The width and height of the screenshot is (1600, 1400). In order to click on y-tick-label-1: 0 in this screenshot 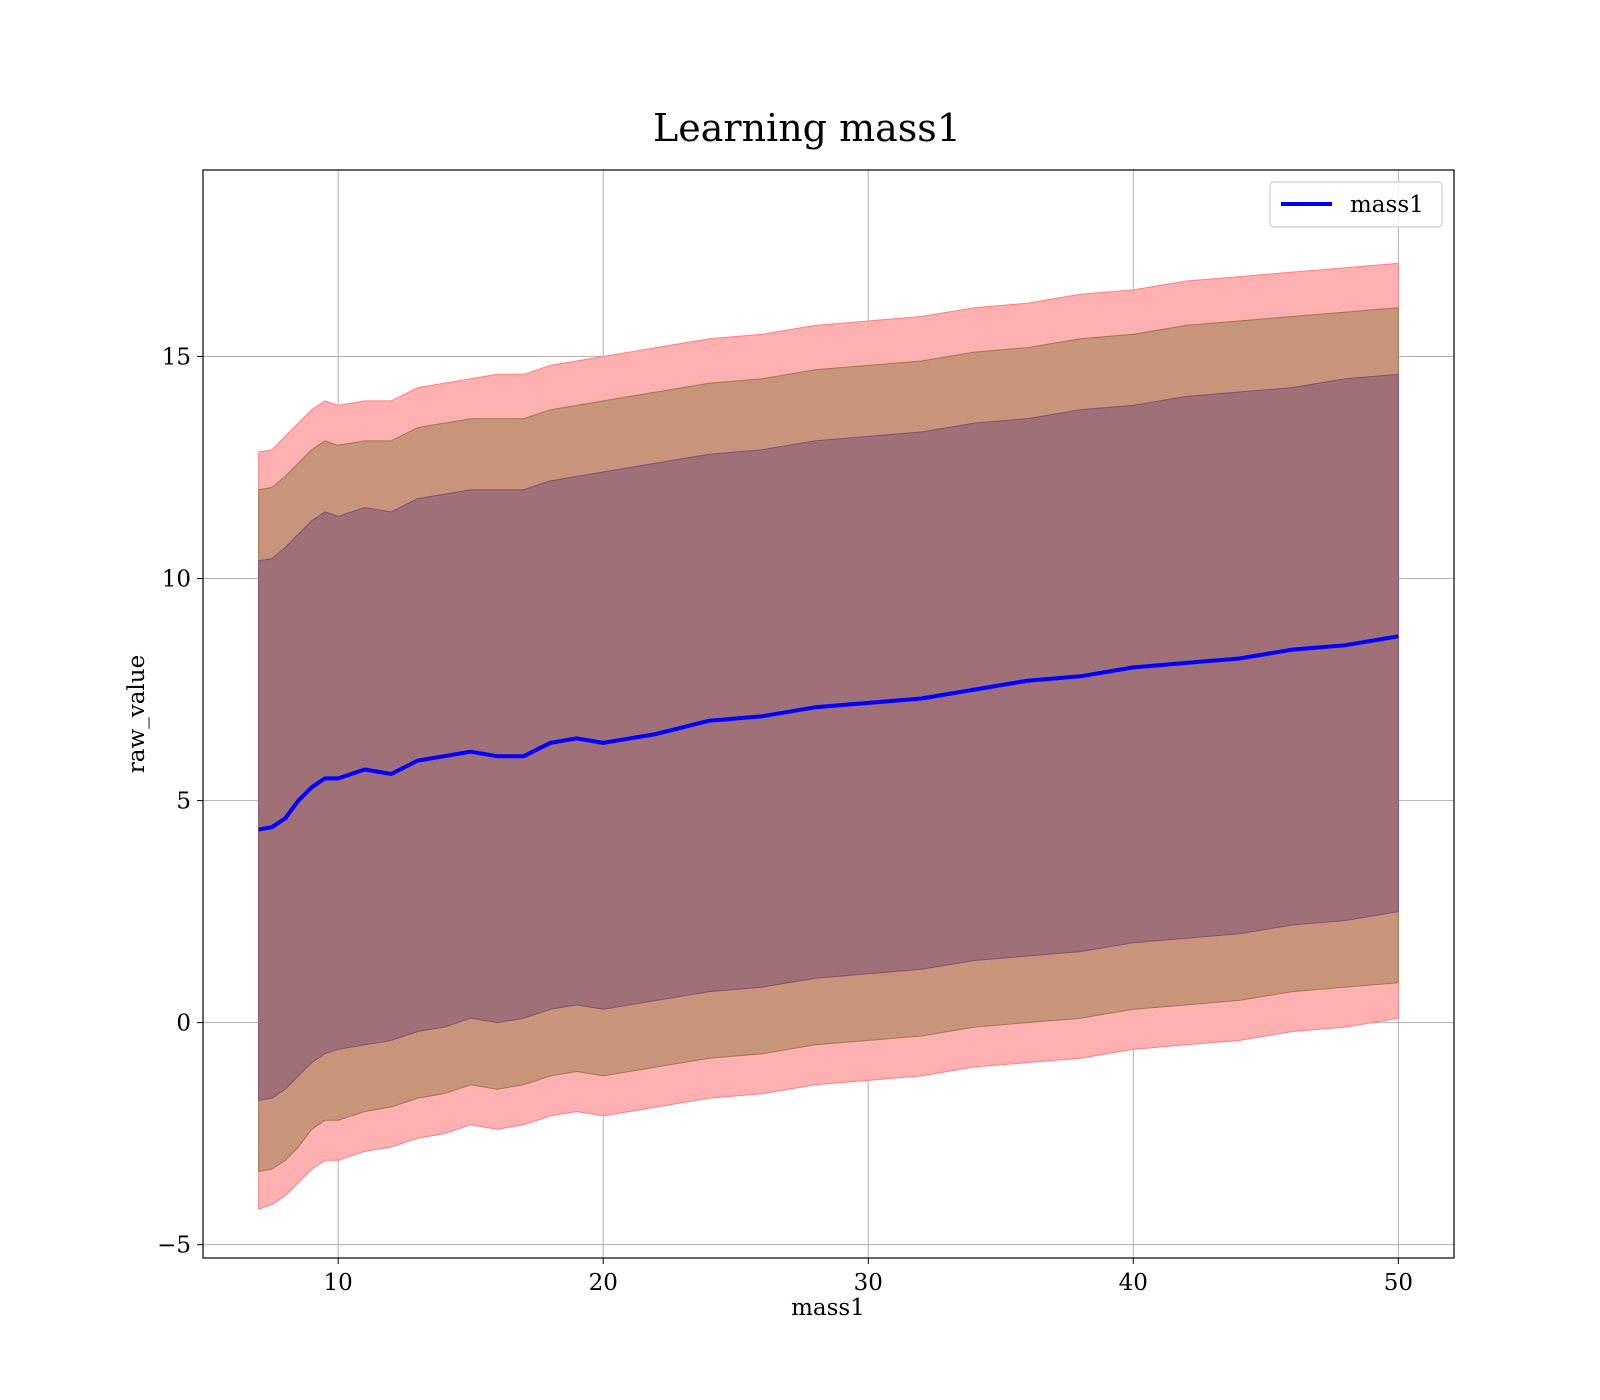, I will do `click(183, 1024)`.